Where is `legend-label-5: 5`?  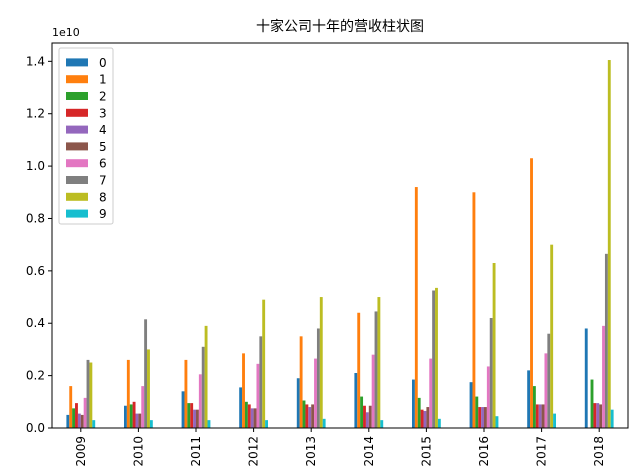 legend-label-5: 5 is located at coordinates (103, 147).